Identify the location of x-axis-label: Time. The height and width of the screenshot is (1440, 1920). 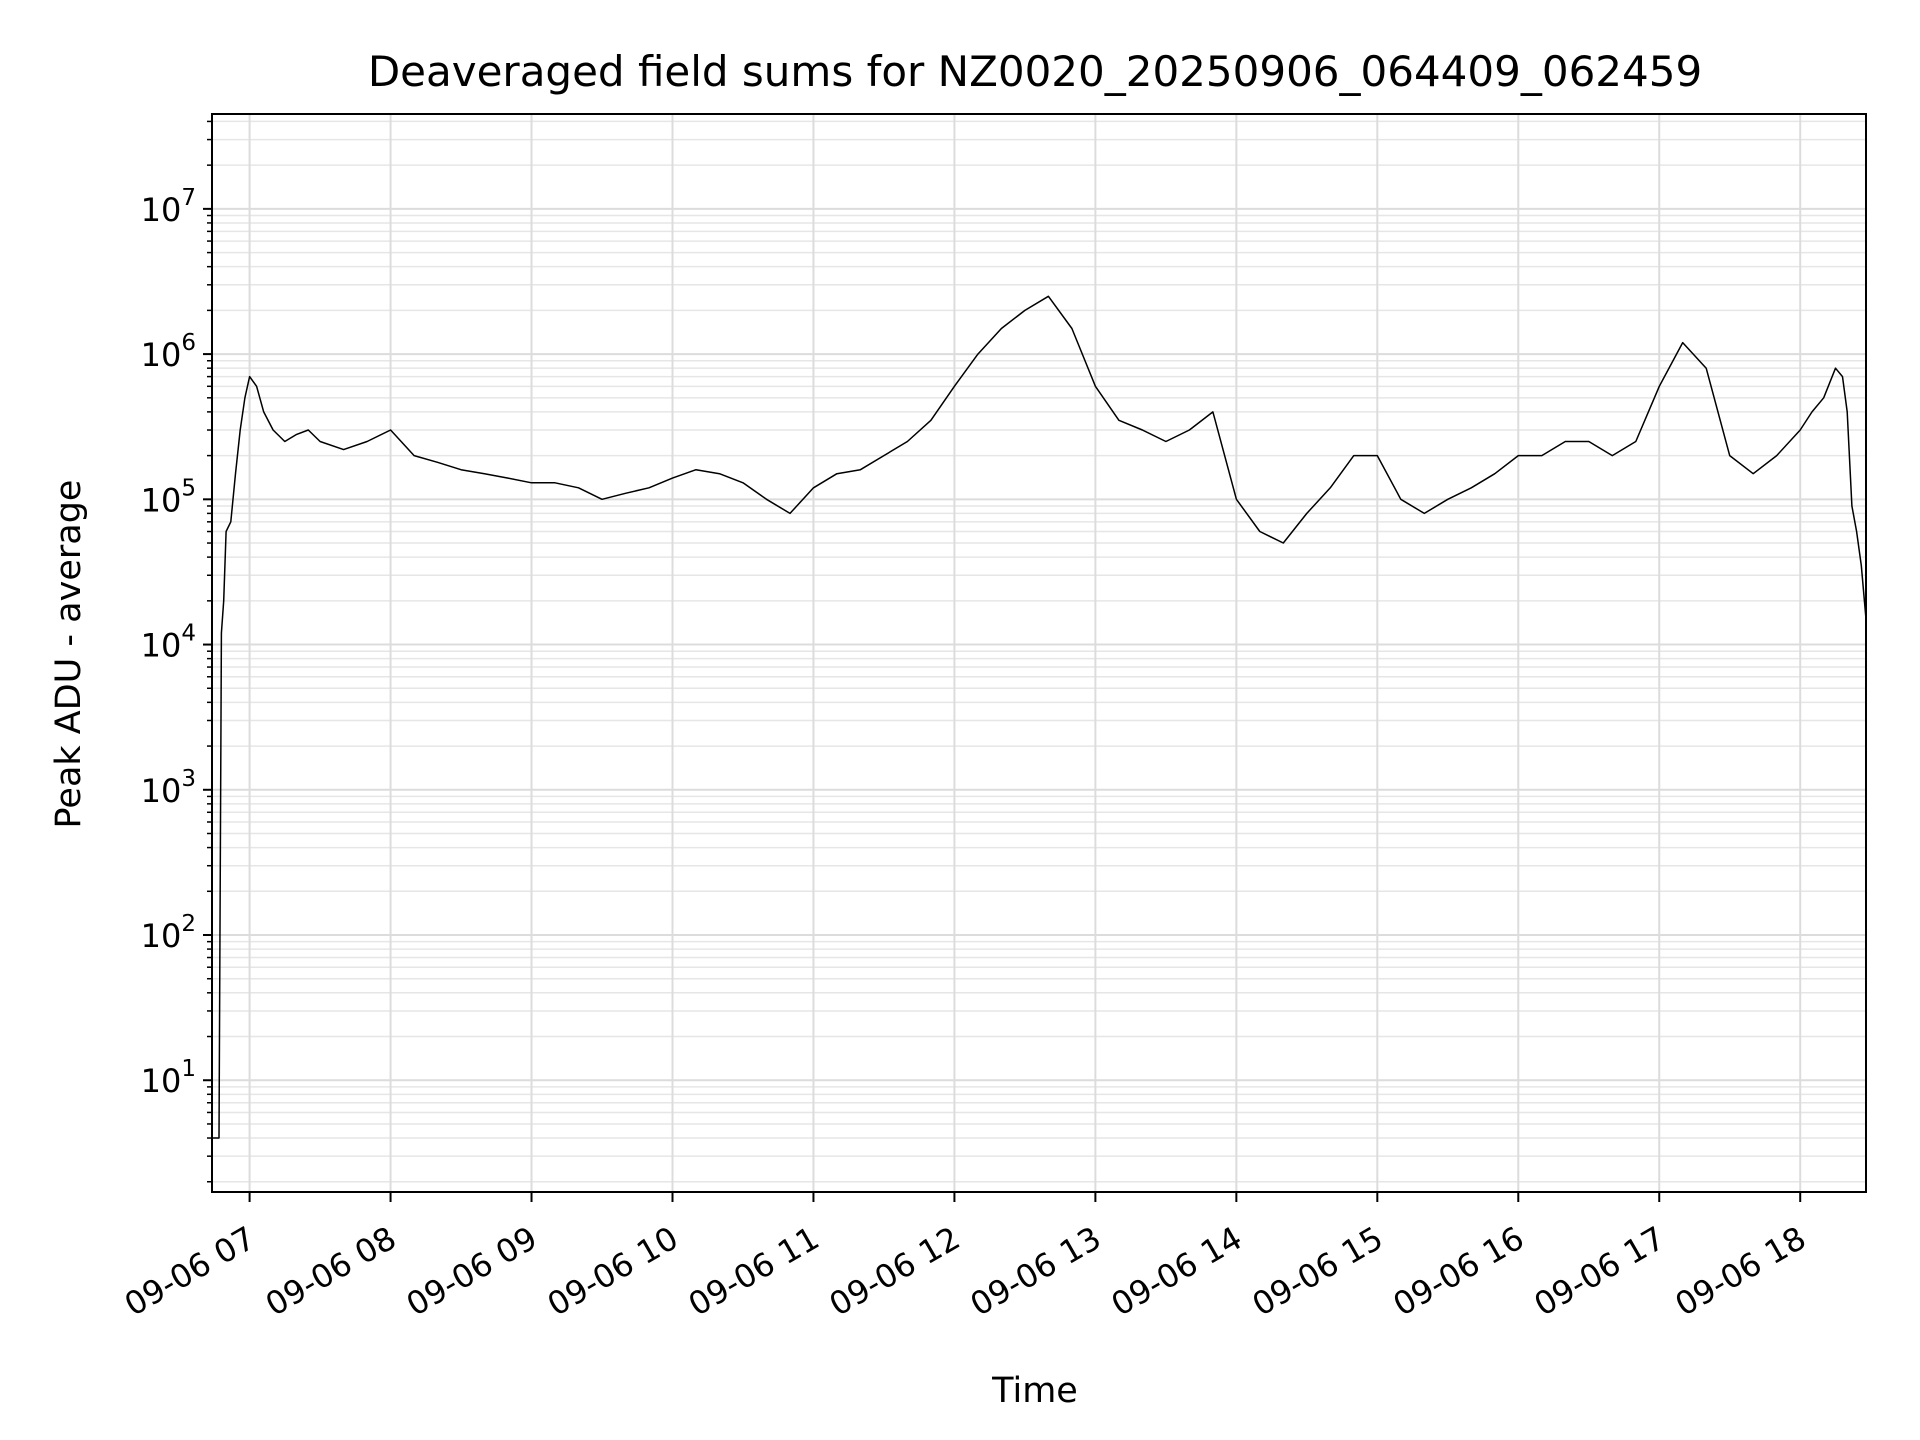
(1034, 1391).